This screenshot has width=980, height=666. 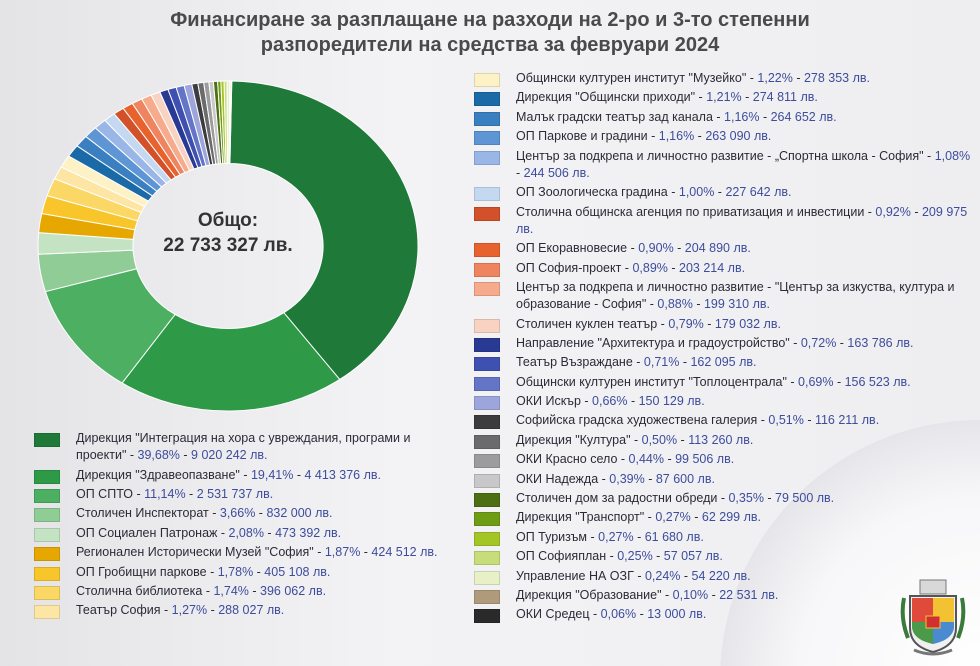 What do you see at coordinates (723, 362) in the screenshot?
I see `legend-amount: 162 095 лв.` at bounding box center [723, 362].